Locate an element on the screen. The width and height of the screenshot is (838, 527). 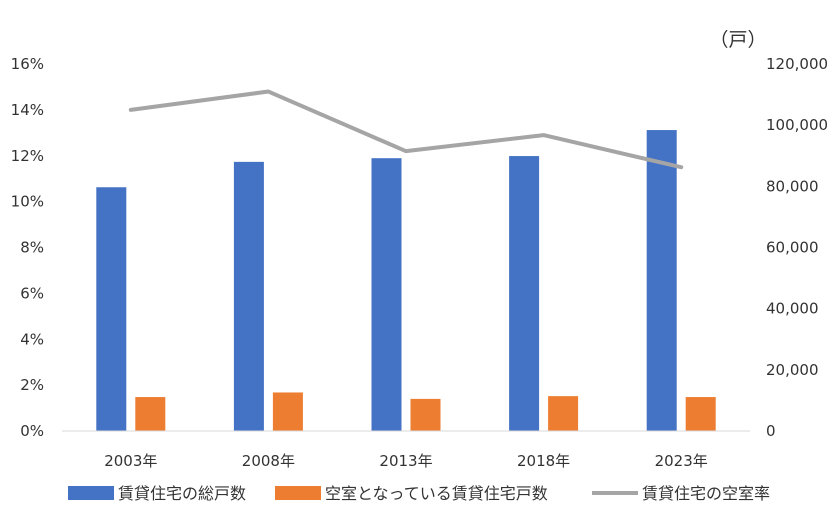
legend-label: 賃貸住宅の総戸数 is located at coordinates (182, 493).